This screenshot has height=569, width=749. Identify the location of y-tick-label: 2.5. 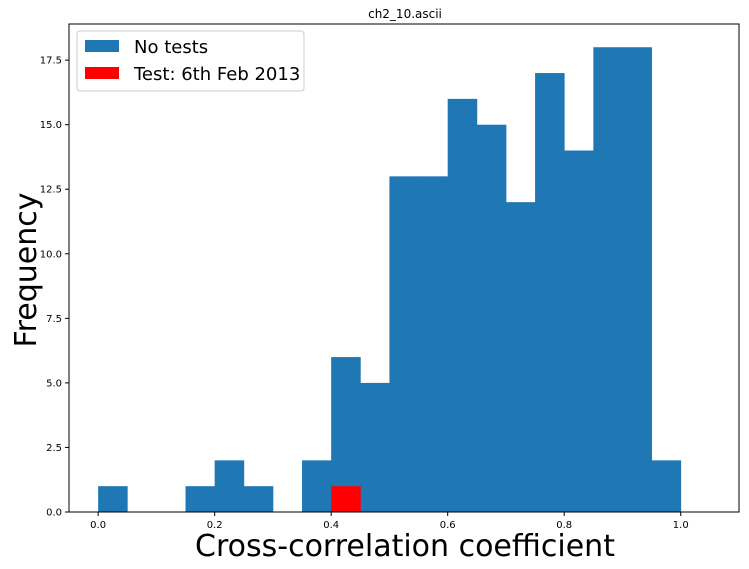
(54, 448).